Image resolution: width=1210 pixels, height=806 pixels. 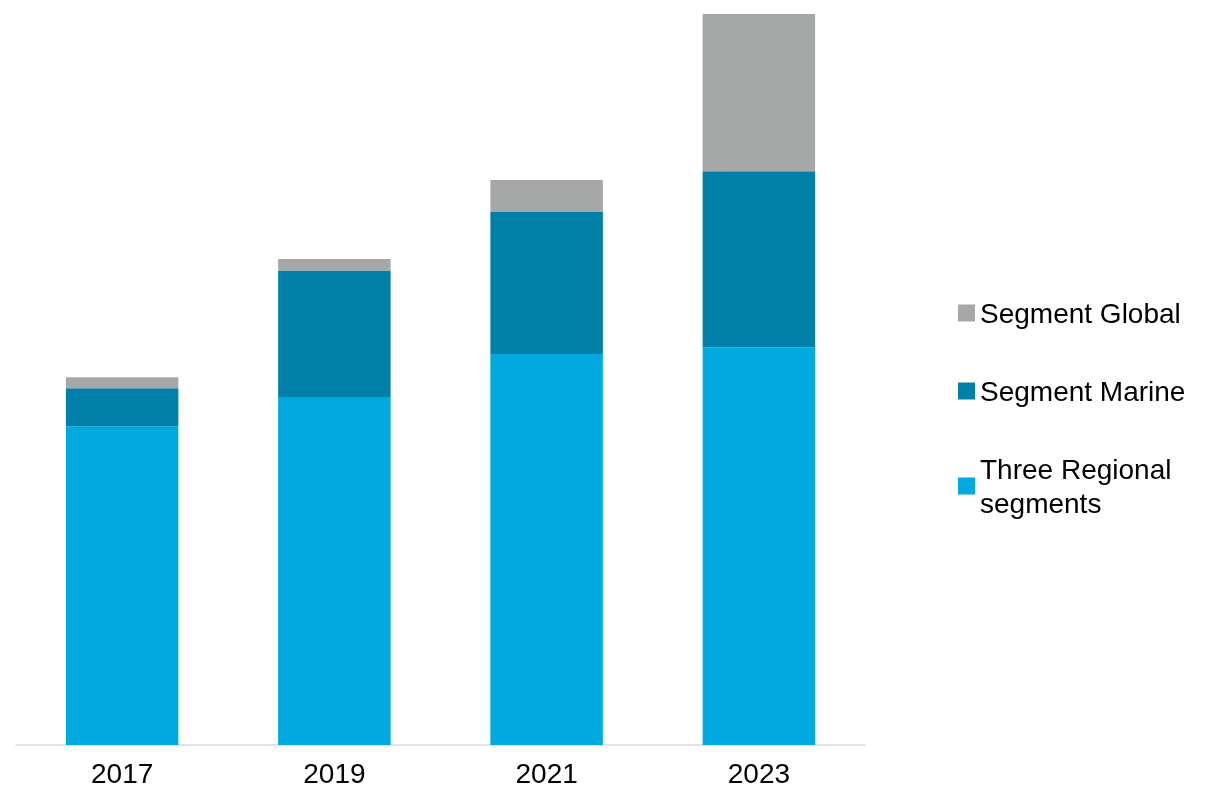 What do you see at coordinates (1080, 486) in the screenshot?
I see `legend-label: Three Regional segments` at bounding box center [1080, 486].